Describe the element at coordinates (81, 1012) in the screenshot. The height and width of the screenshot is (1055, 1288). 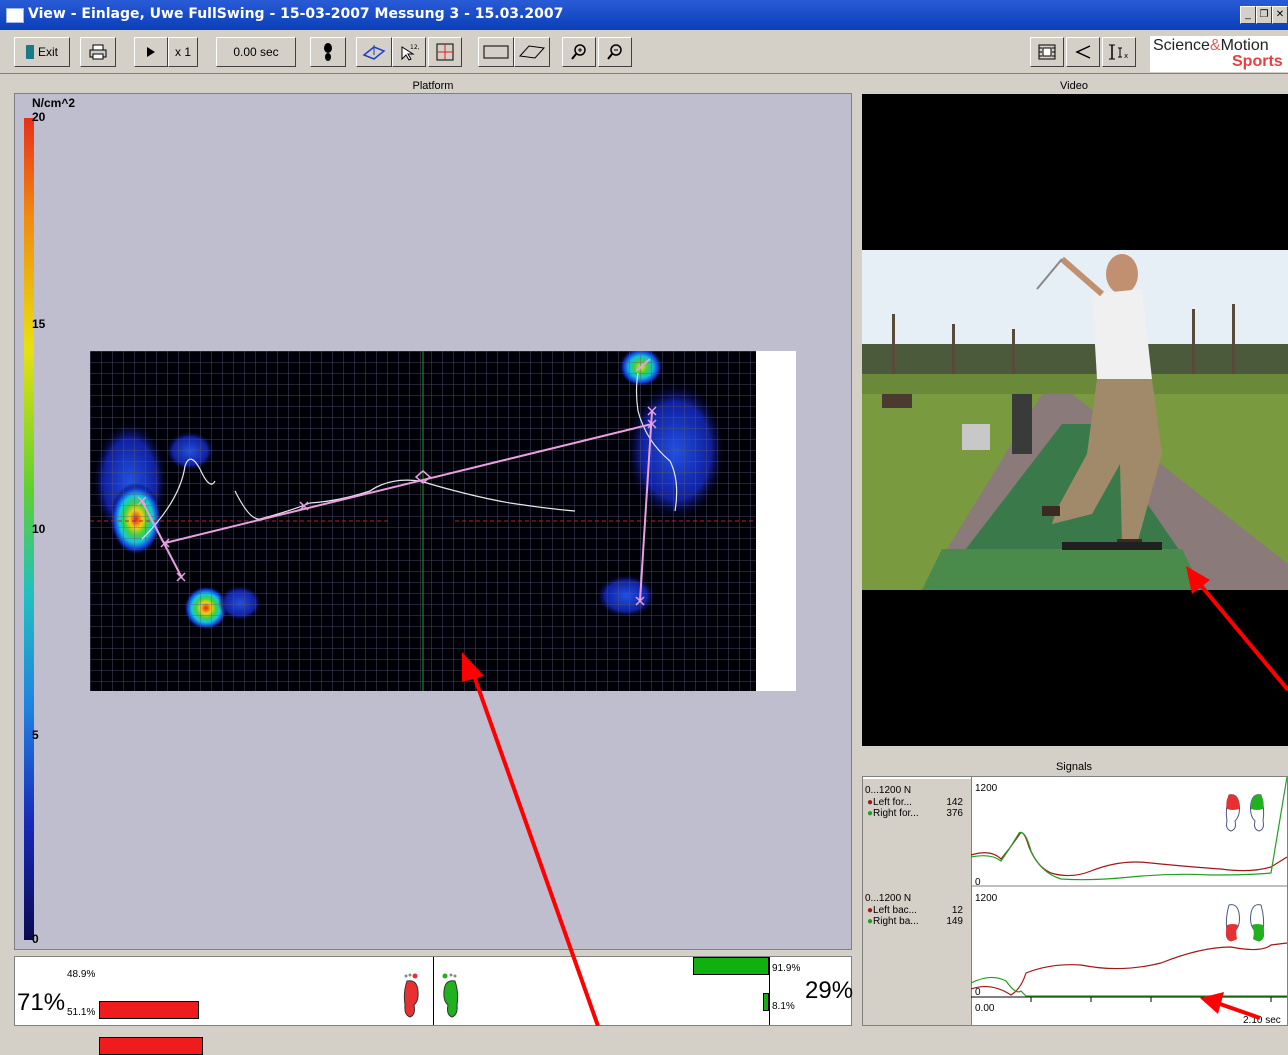
I see `left-bottom-percent: 51.1%` at that location.